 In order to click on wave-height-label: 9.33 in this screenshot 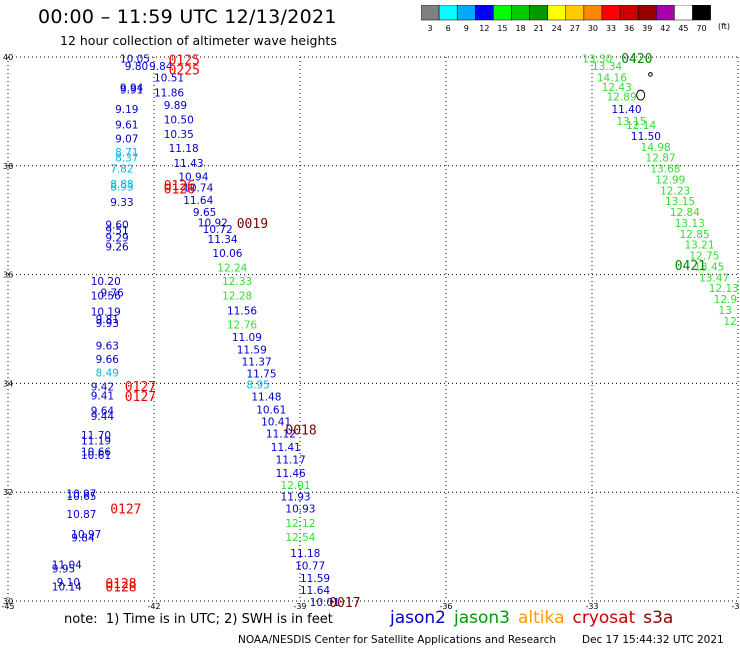, I will do `click(121, 203)`.